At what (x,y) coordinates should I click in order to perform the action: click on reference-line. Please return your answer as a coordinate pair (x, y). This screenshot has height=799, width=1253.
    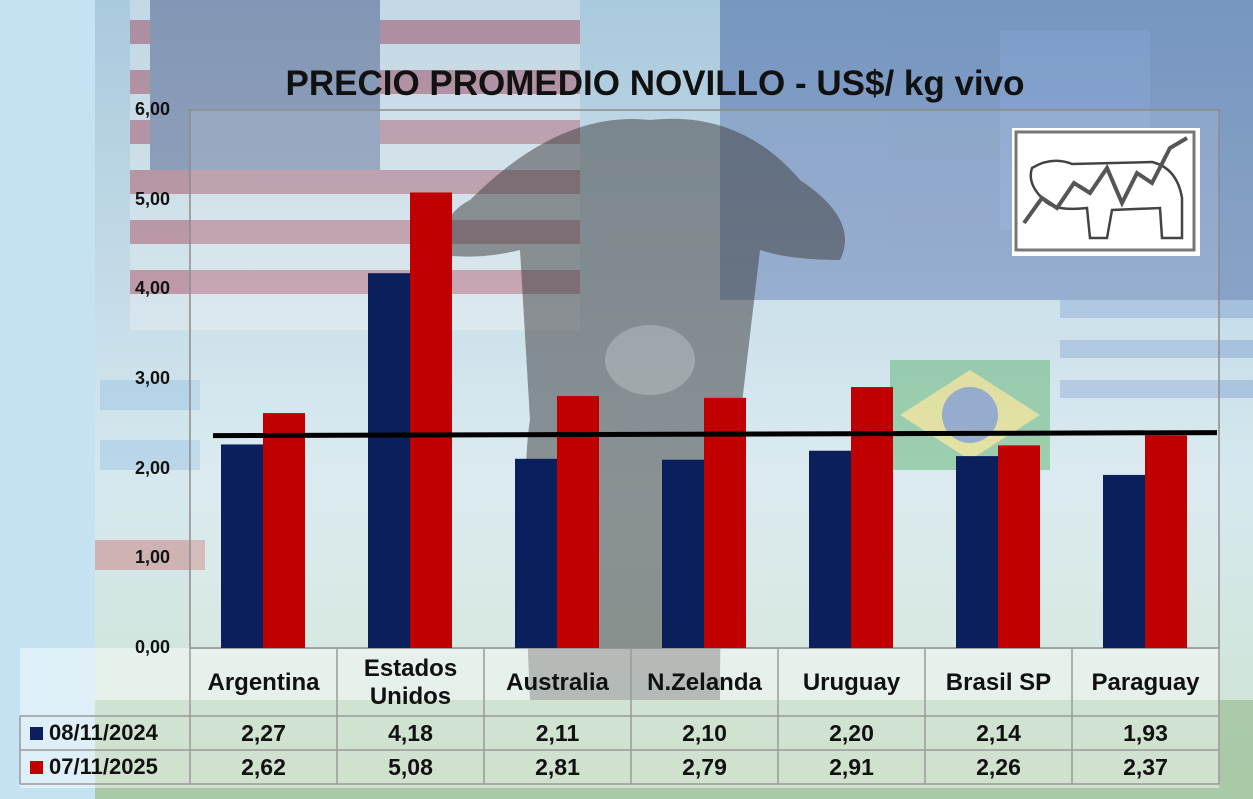
    Looking at the image, I should click on (715, 434).